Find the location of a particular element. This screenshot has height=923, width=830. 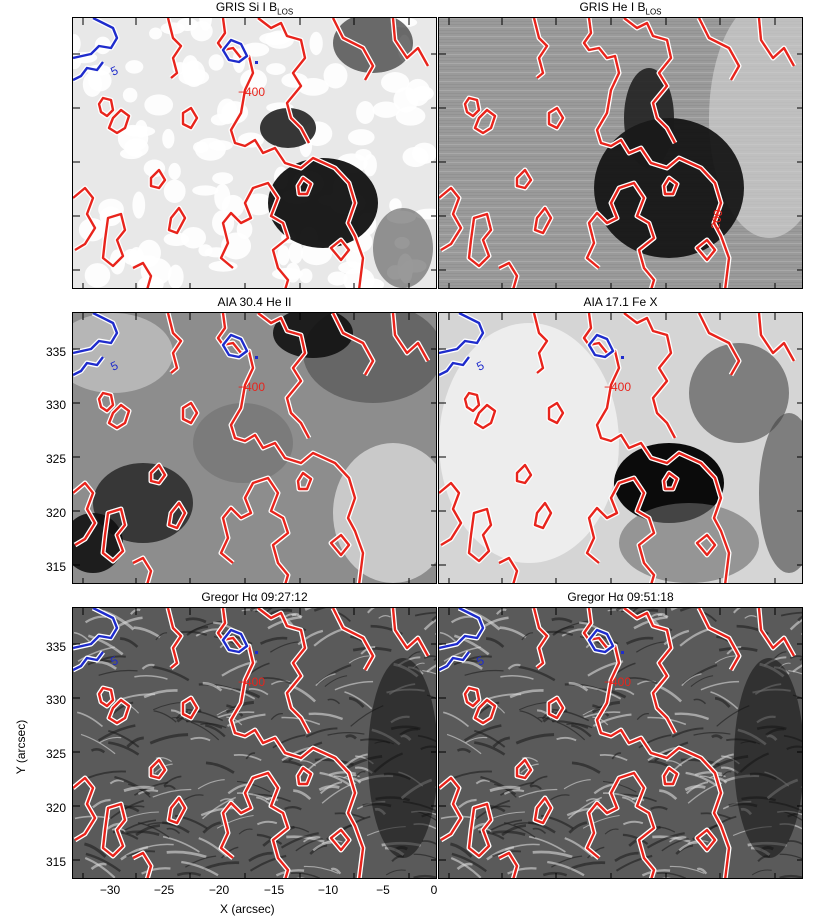

y-tick-label: 320 is located at coordinates (55, 808).